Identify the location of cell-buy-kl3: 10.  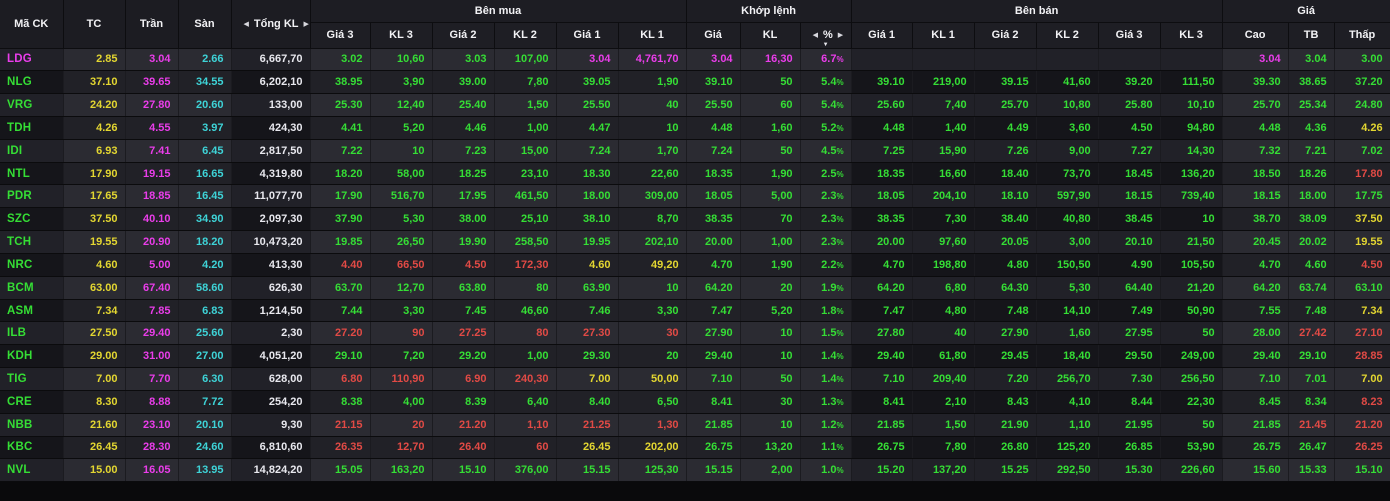
(401, 151).